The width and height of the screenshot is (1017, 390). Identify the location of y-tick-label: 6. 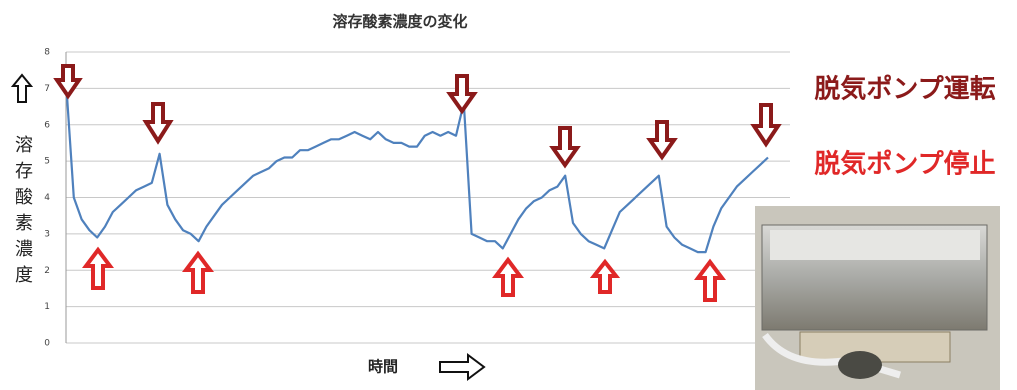
(47, 125).